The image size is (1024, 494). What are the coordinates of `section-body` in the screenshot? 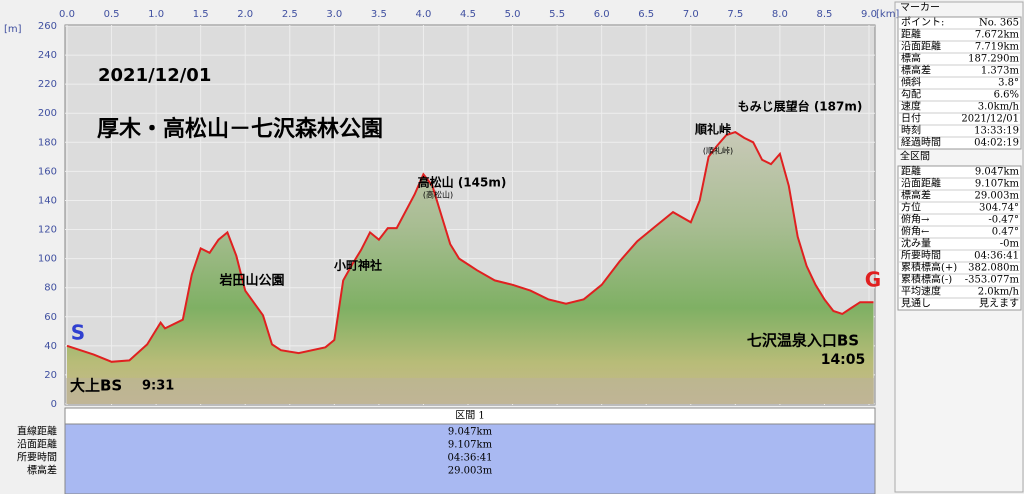 It's located at (470, 458).